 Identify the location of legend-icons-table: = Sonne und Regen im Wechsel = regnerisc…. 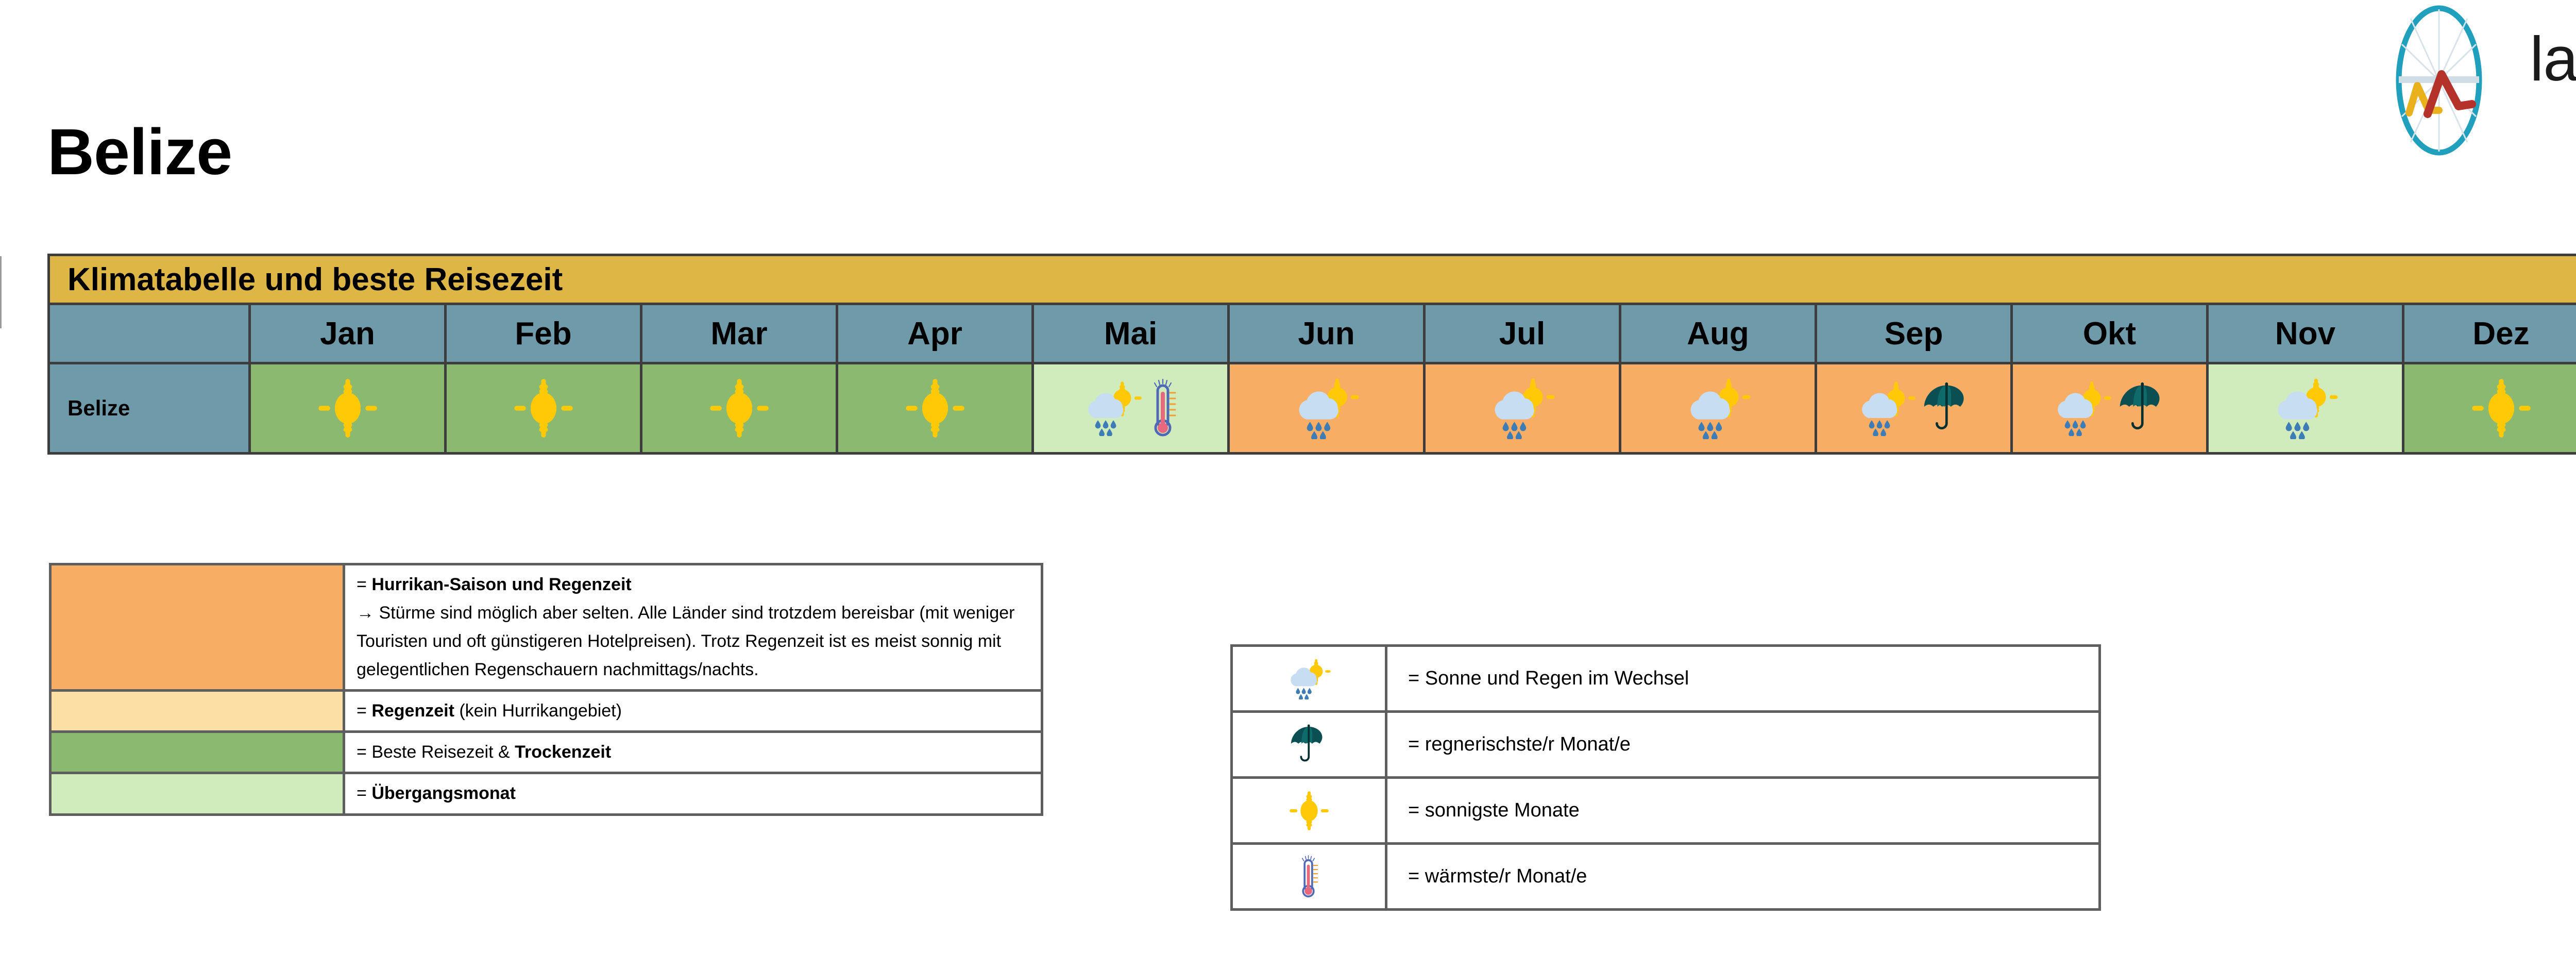
(1665, 777).